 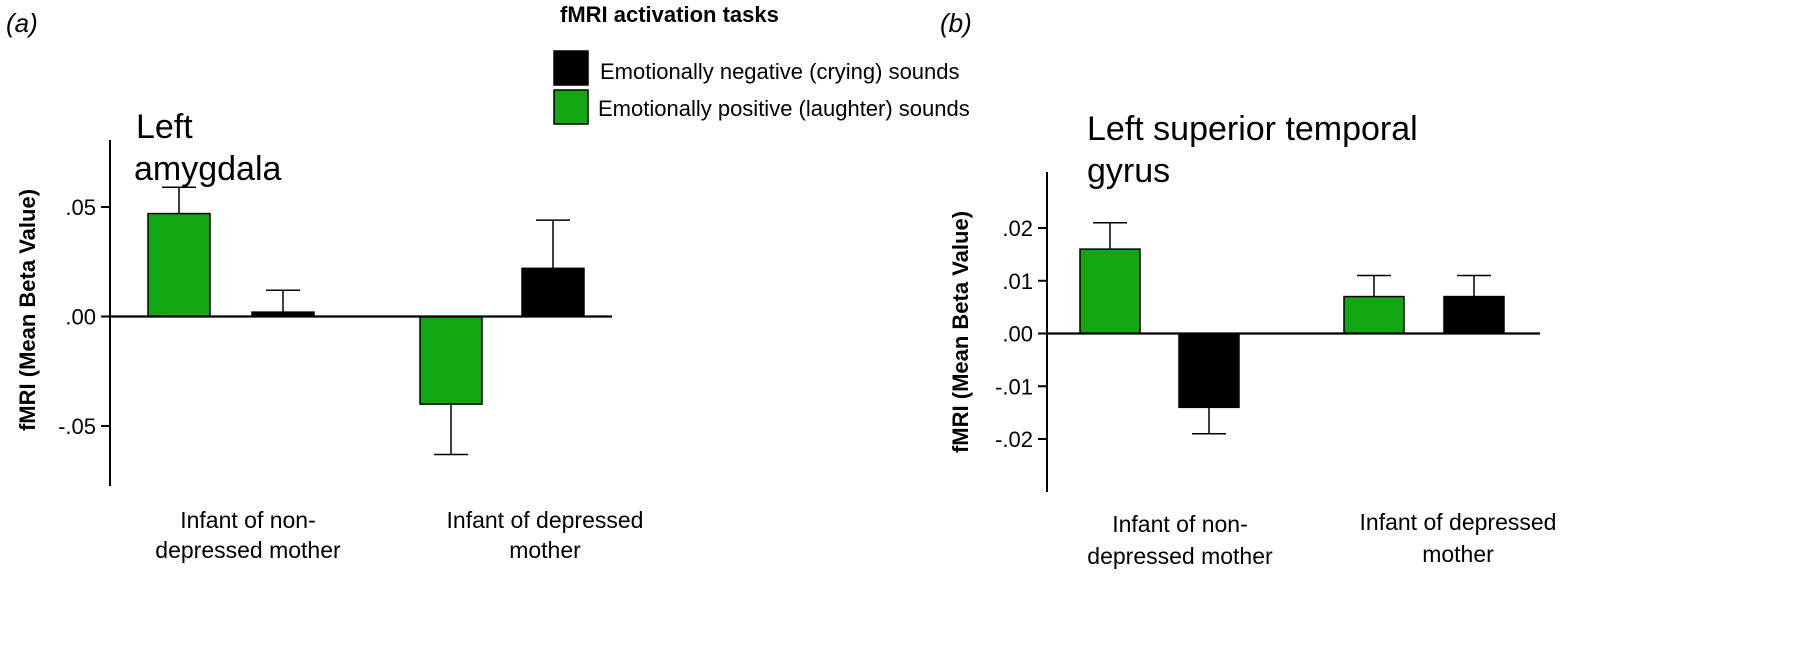 I want to click on legend-swatch-positive, so click(x=571, y=107).